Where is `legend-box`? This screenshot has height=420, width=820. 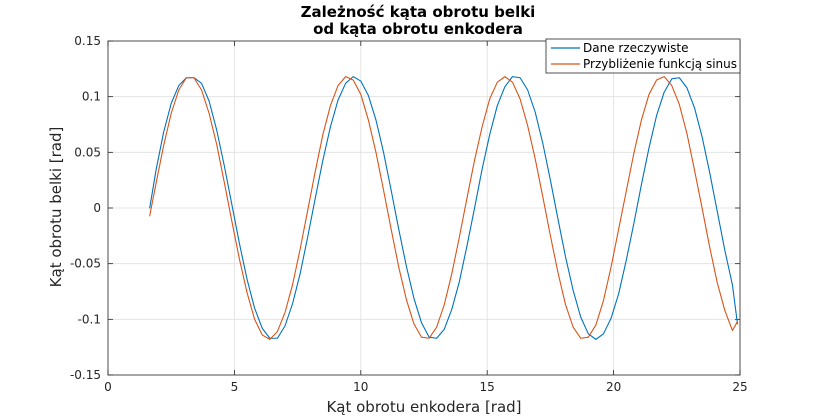
legend-box is located at coordinates (643, 56).